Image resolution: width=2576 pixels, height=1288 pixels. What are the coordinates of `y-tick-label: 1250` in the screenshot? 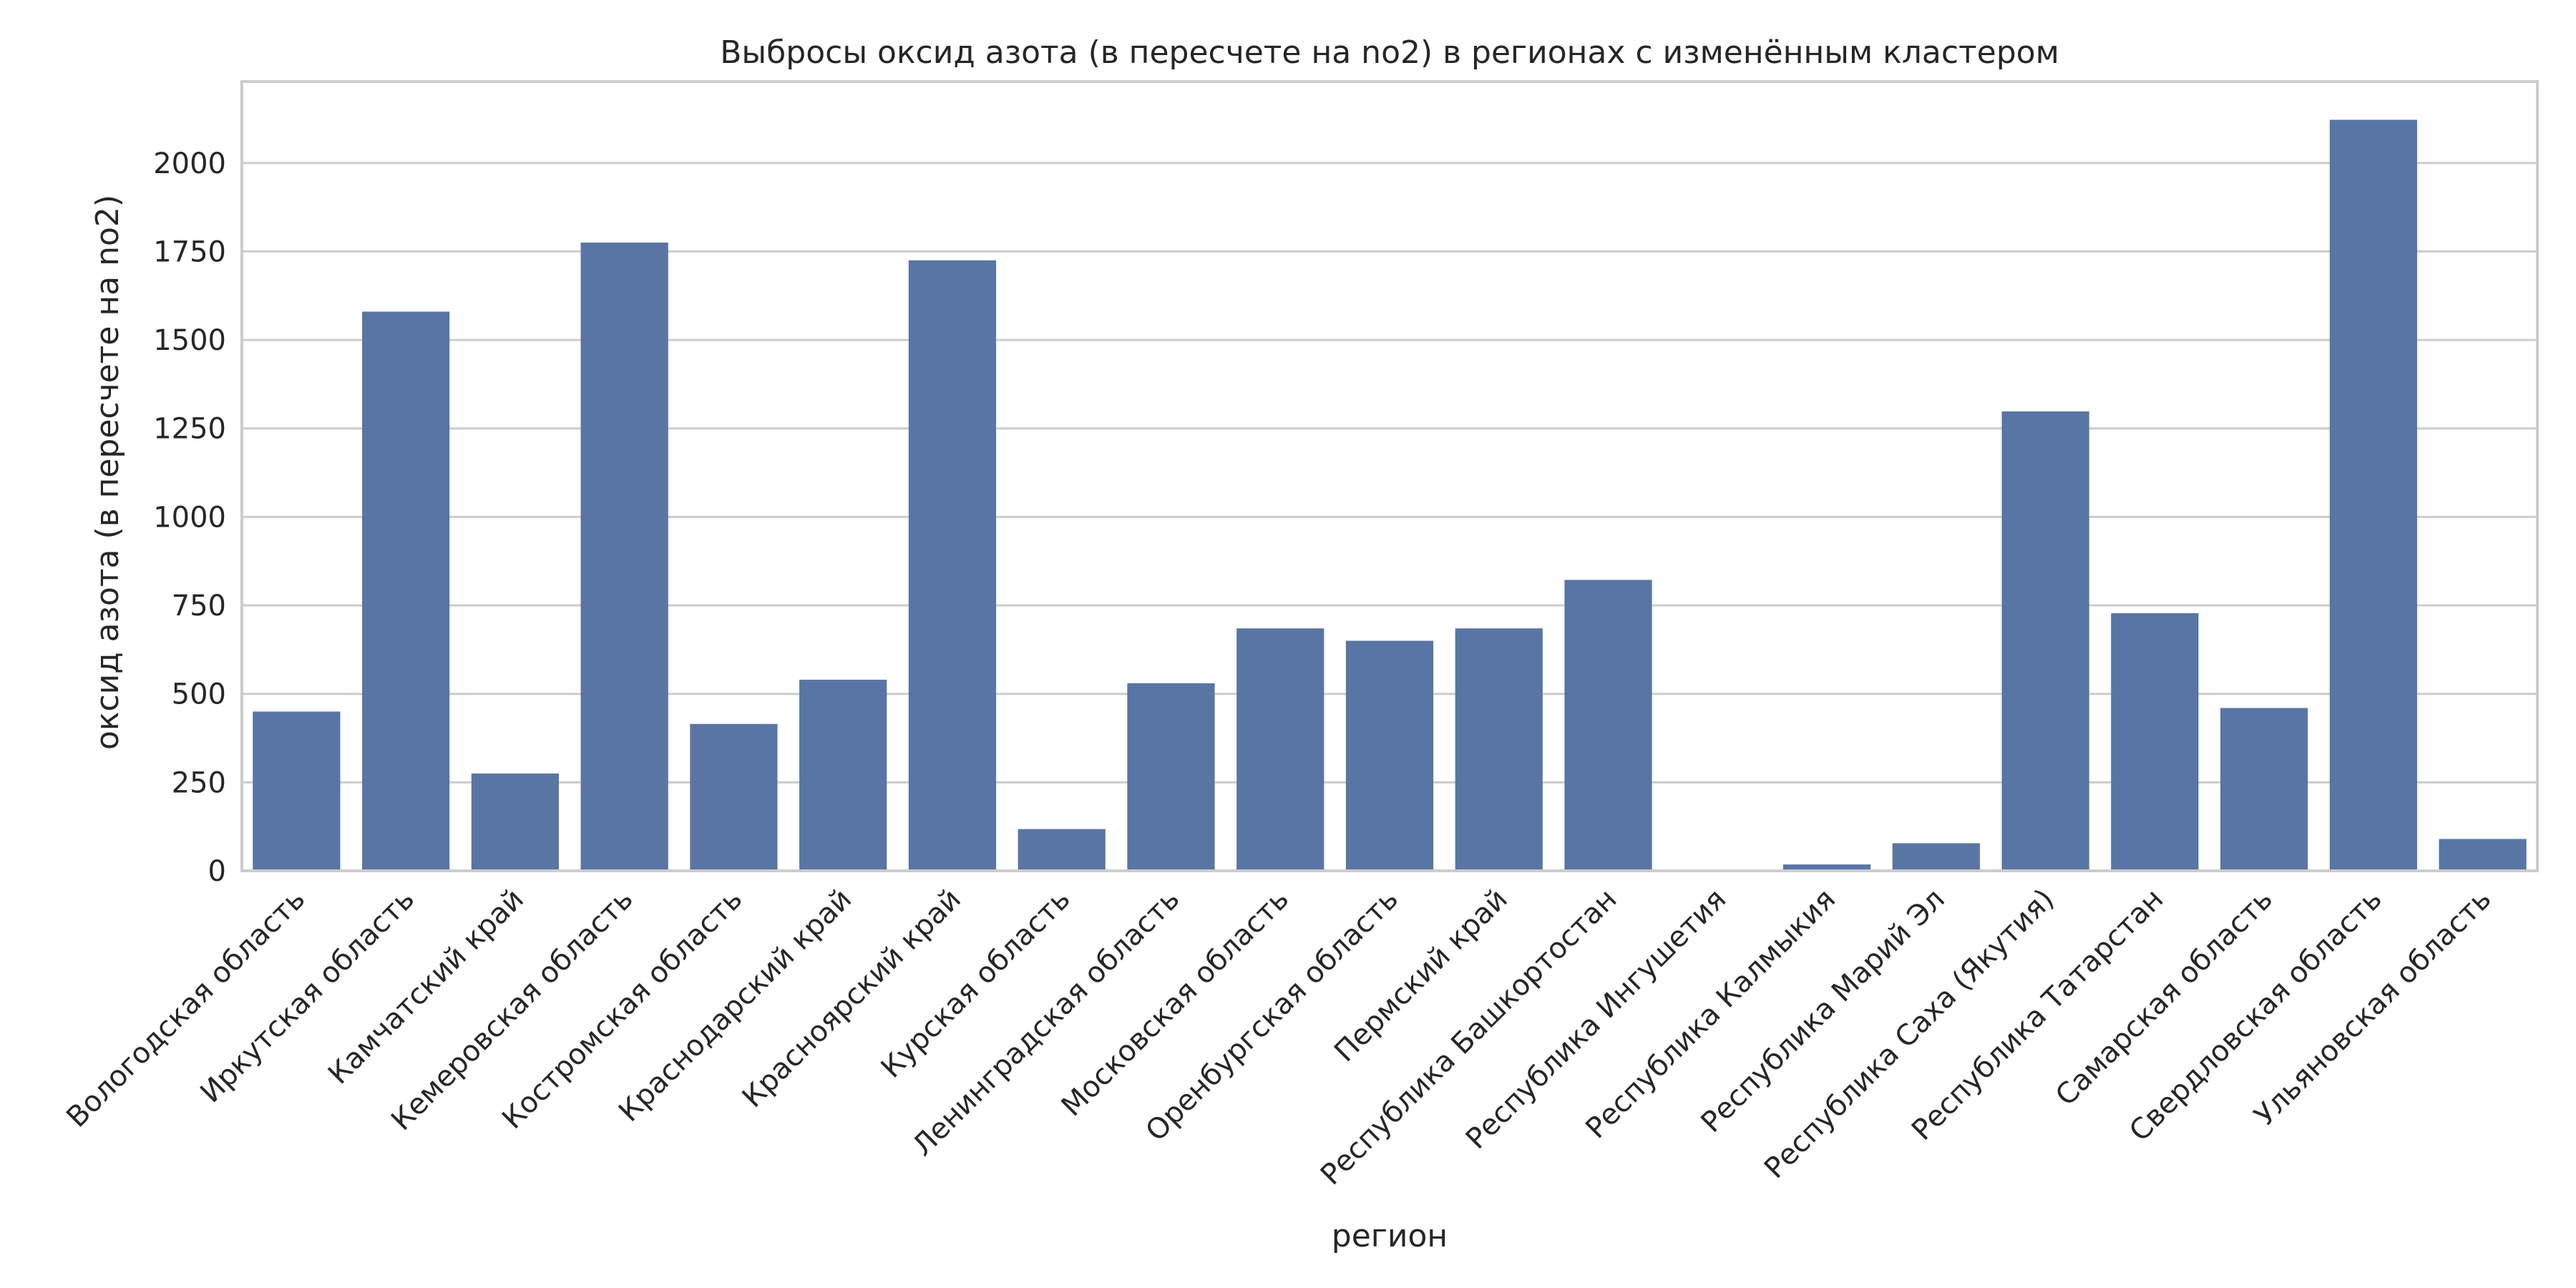 It's located at (189, 429).